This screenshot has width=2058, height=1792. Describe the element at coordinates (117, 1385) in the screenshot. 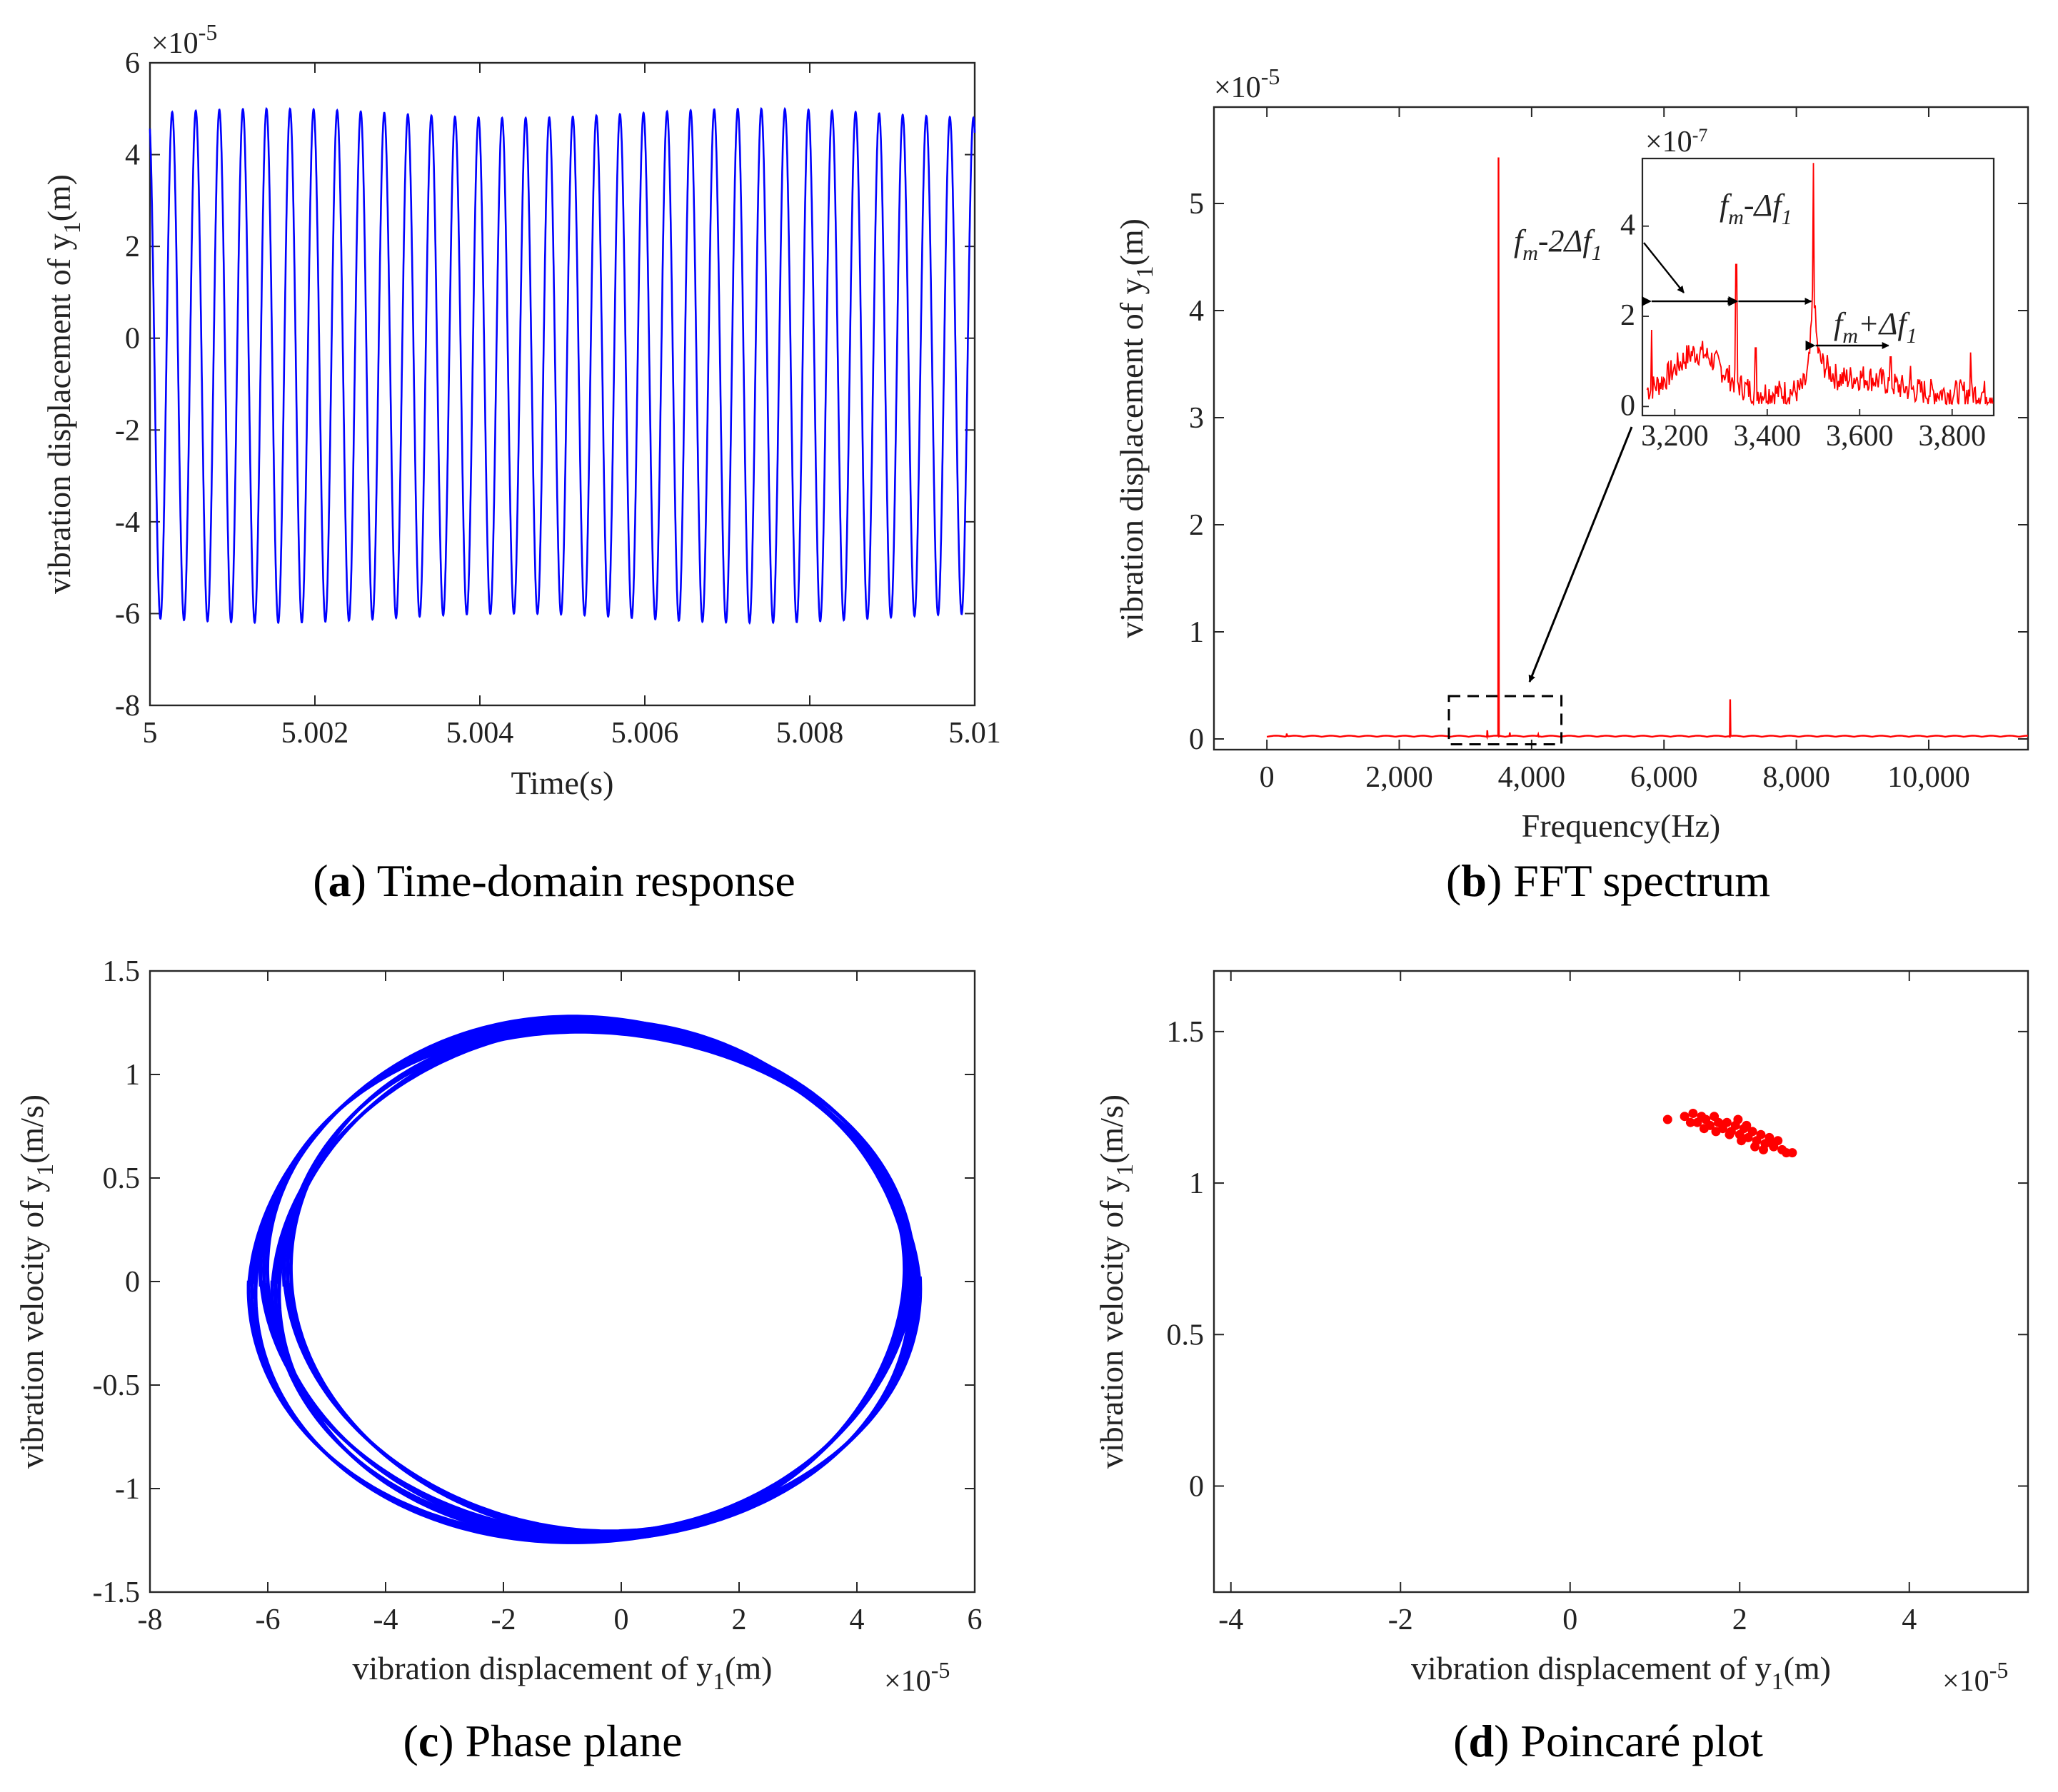

I see `y-tick-label: -0.5` at that location.